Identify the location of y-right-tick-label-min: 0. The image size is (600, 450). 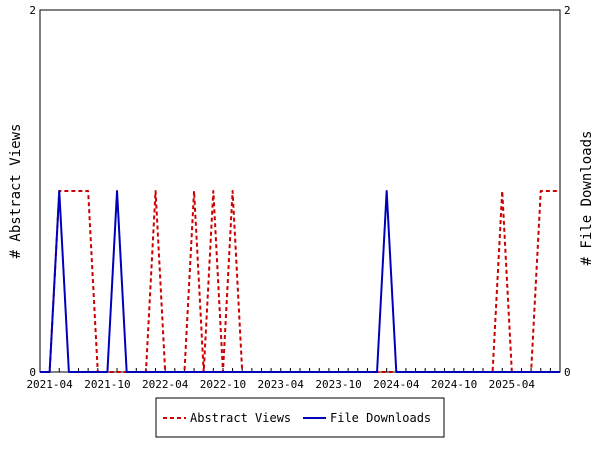
(567, 372).